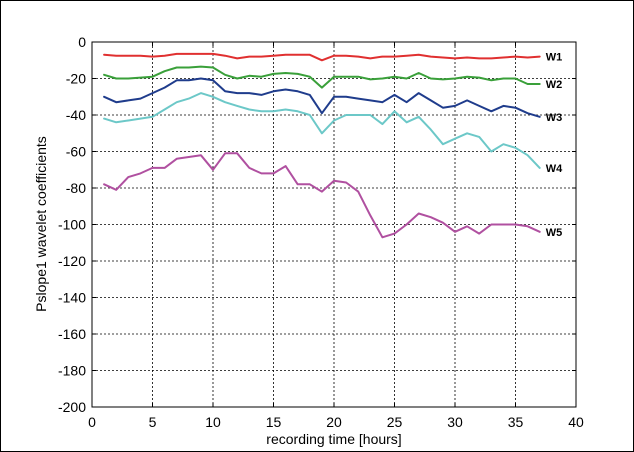 This screenshot has width=634, height=452. I want to click on y-tick-label: -60, so click(76, 152).